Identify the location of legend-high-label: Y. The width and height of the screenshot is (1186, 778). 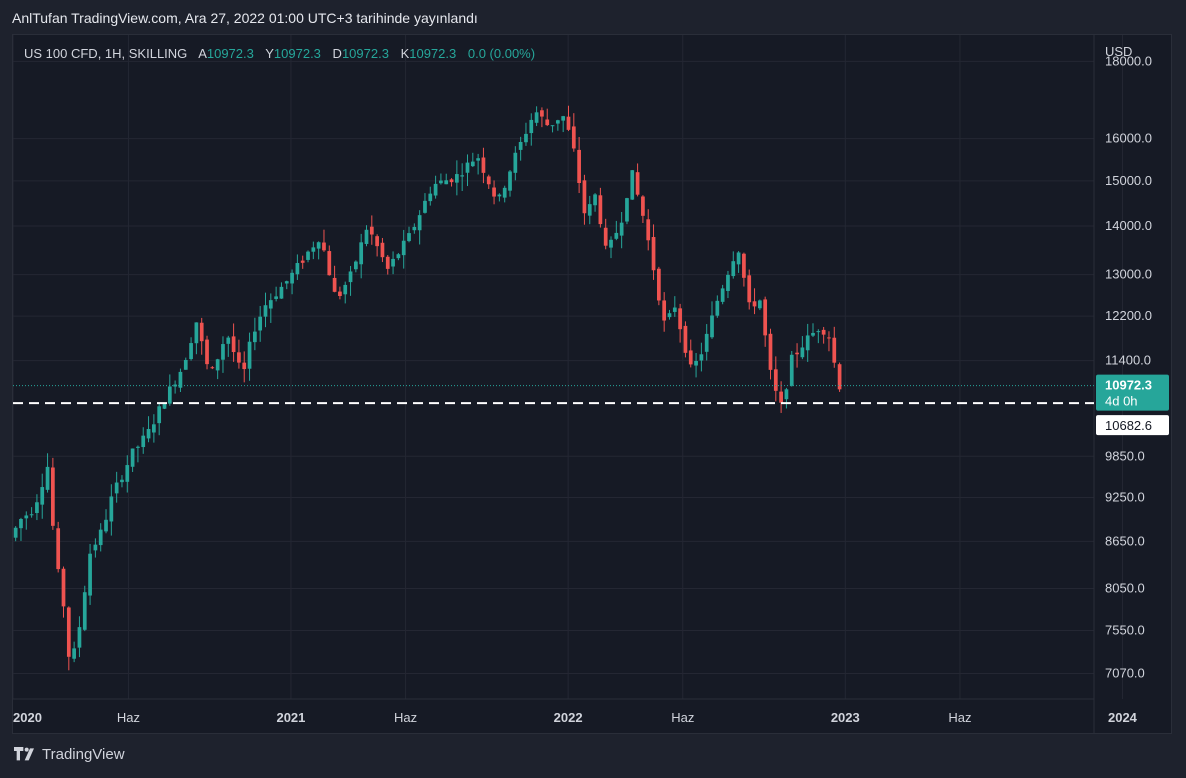
(269, 53).